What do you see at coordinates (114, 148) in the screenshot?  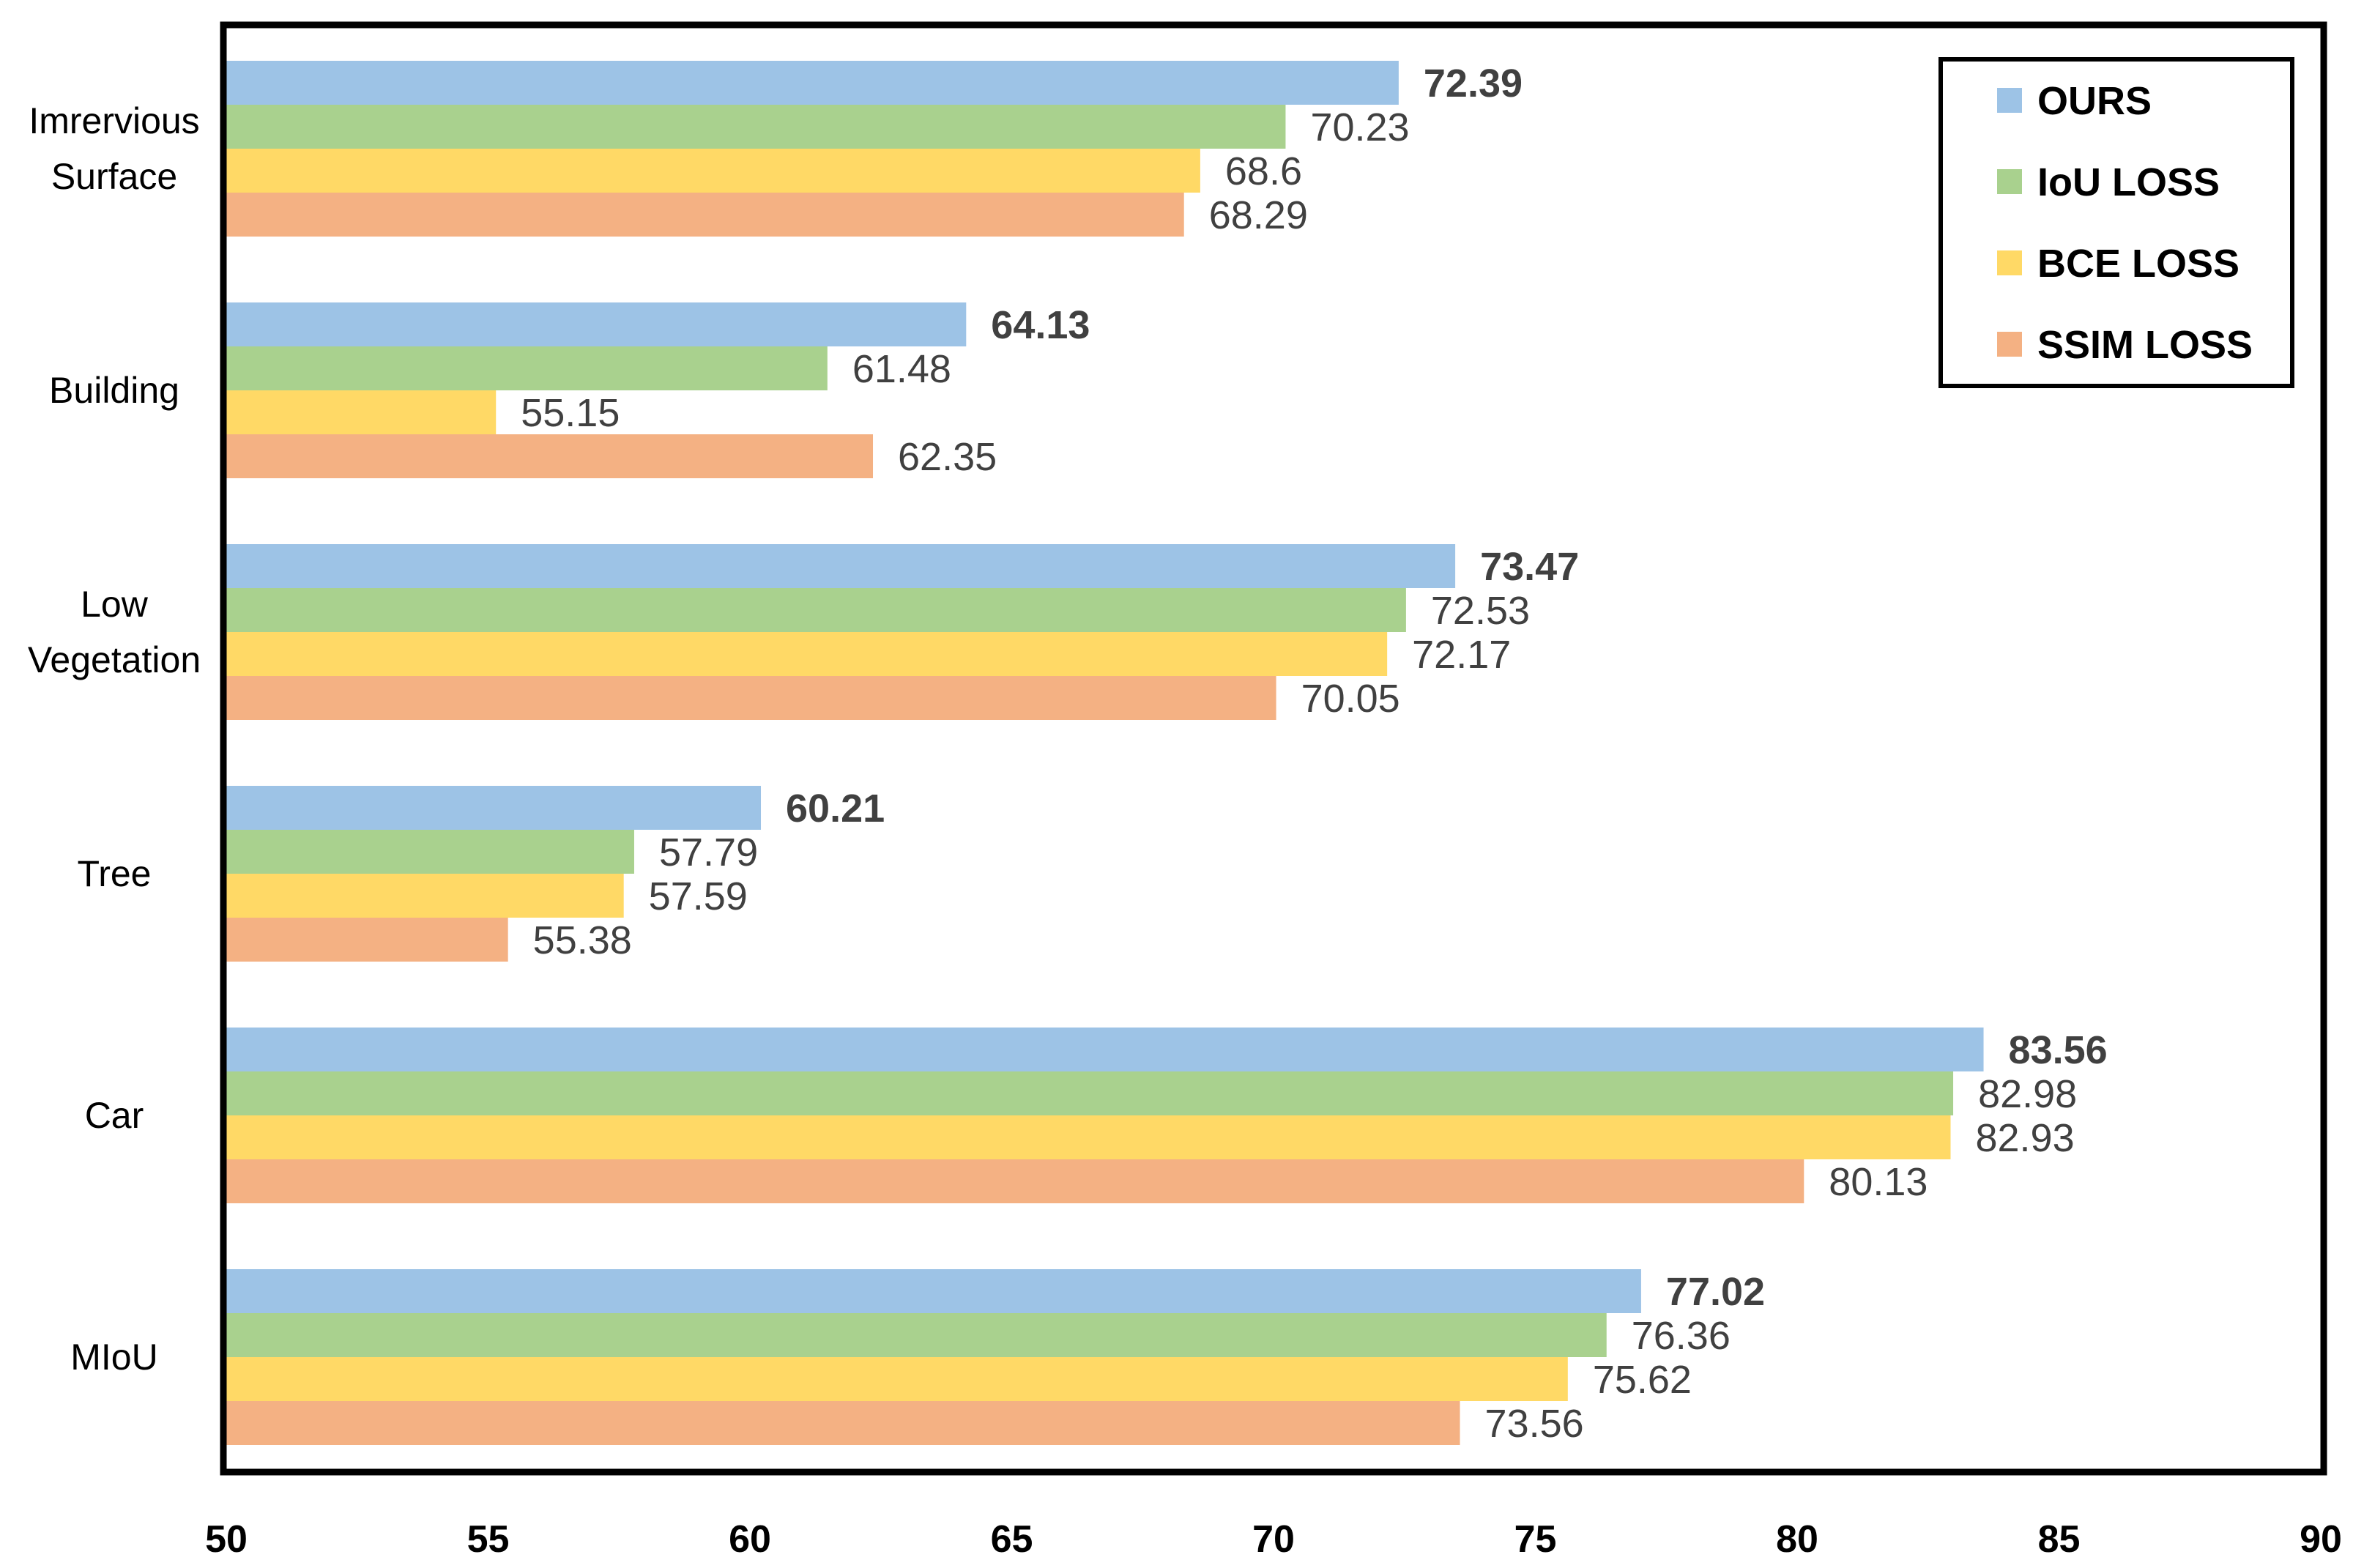 I see `category-label: Imrervious Surface` at bounding box center [114, 148].